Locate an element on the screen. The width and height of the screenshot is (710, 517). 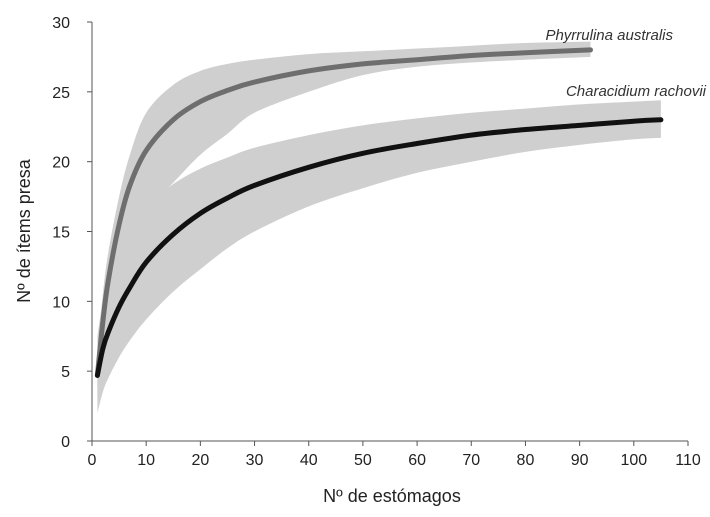
y-tick-label: 20 is located at coordinates (61, 163).